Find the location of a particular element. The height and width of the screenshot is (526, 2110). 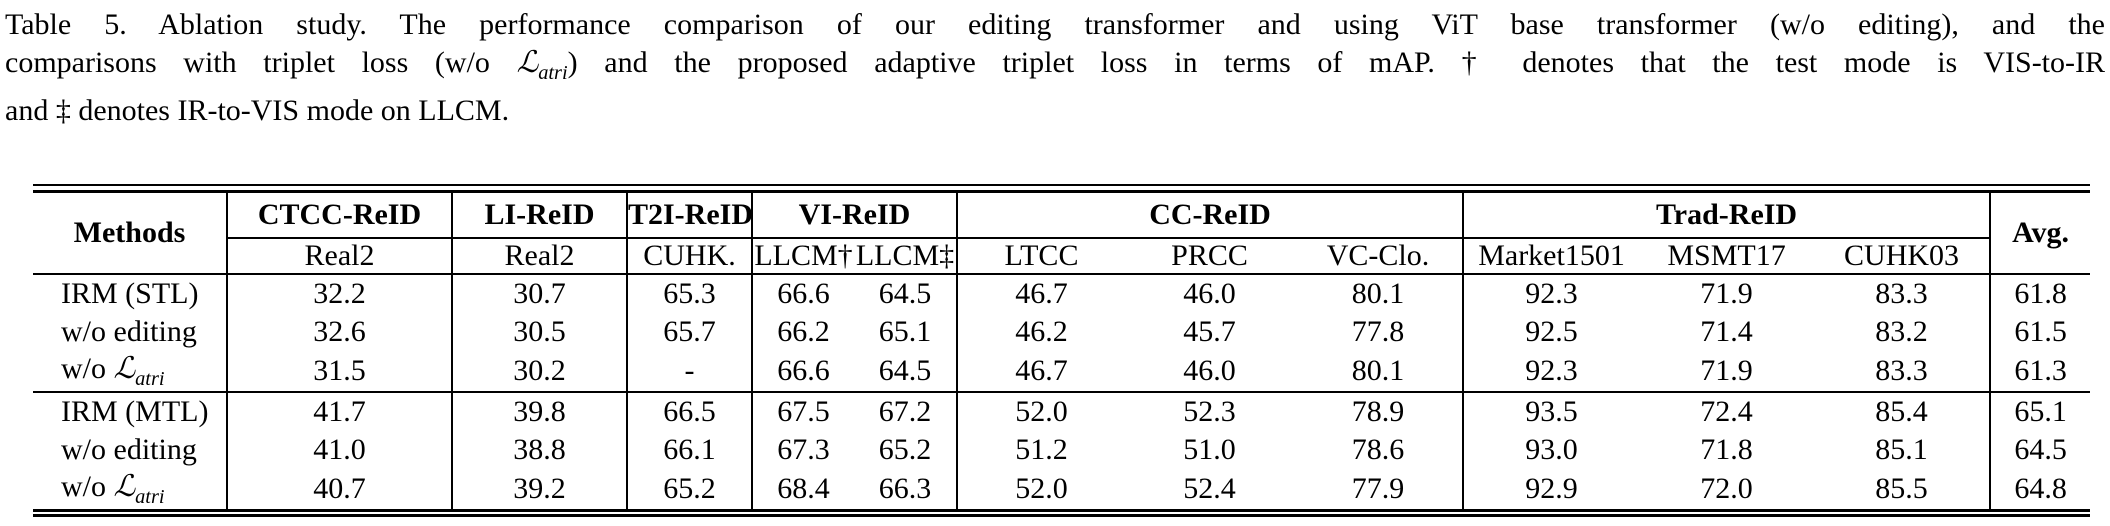

column-header-real2-li: Real2 is located at coordinates (540, 256).